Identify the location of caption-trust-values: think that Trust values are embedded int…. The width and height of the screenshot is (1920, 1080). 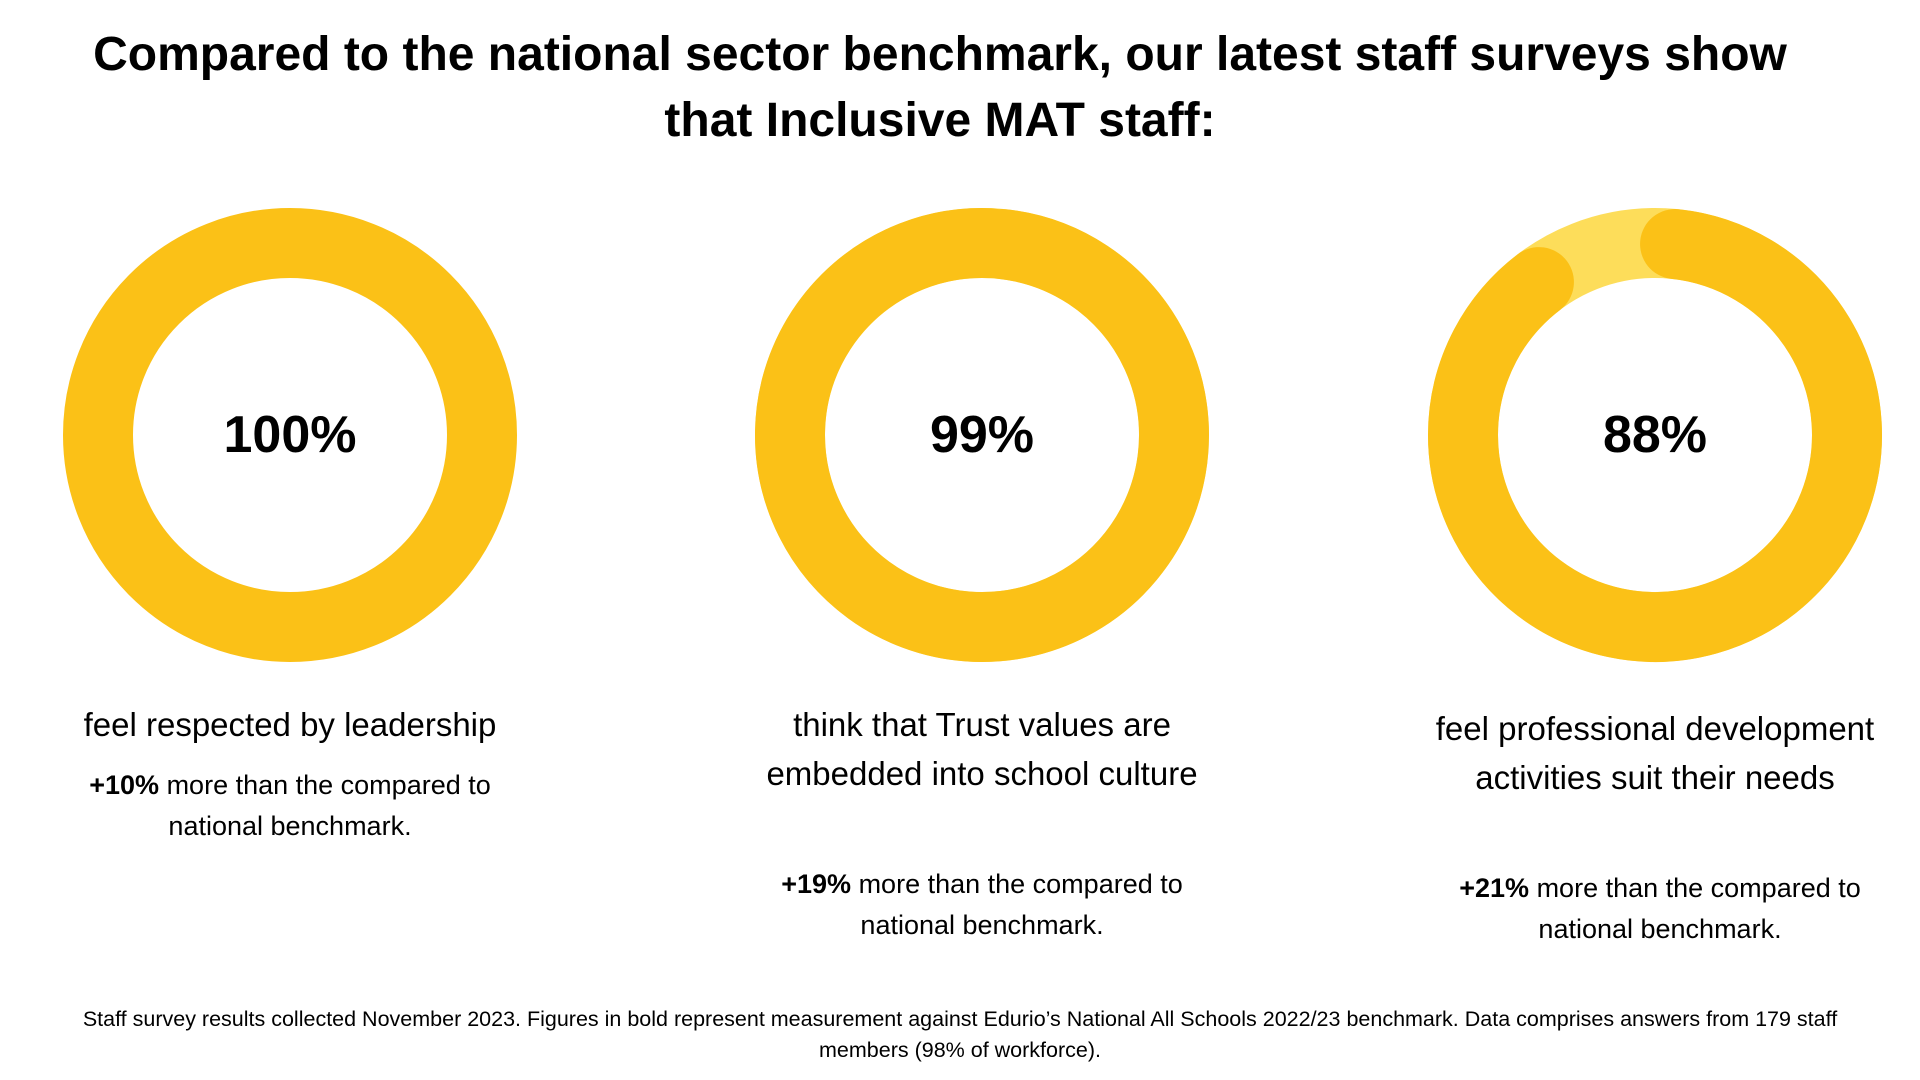
(982, 749).